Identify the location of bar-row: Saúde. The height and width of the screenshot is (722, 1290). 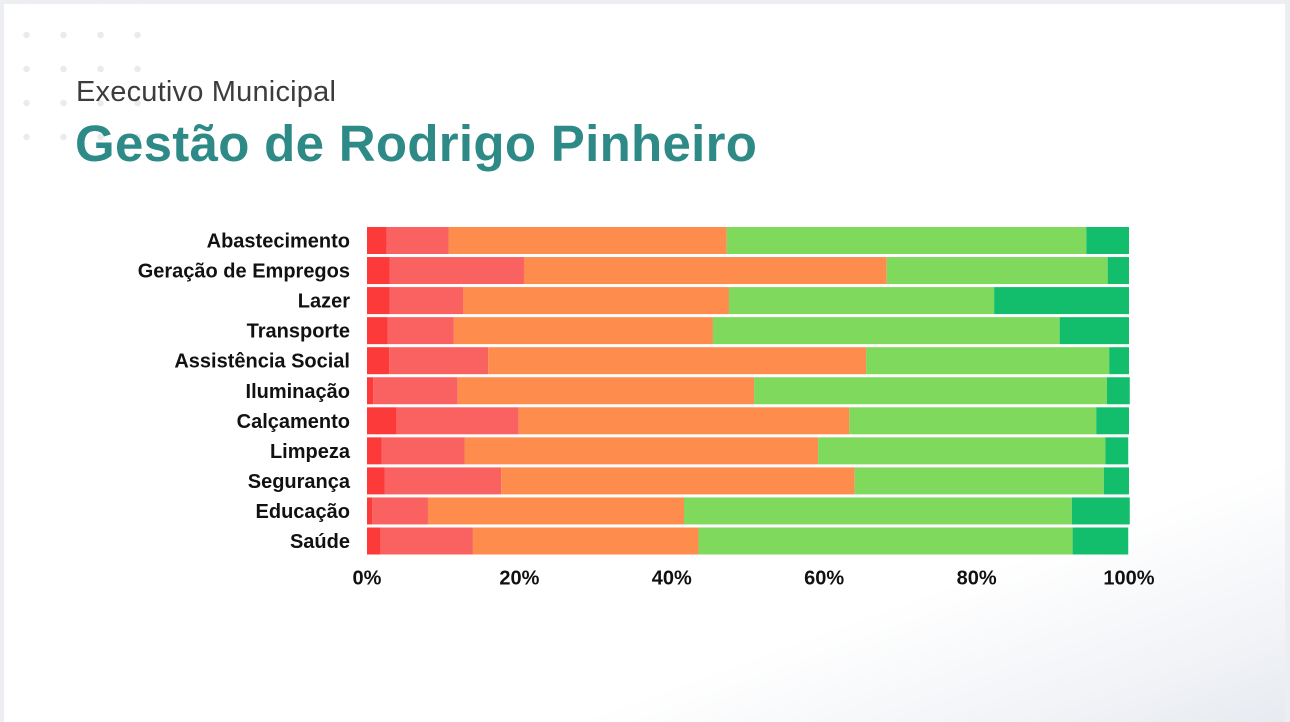
(709, 541).